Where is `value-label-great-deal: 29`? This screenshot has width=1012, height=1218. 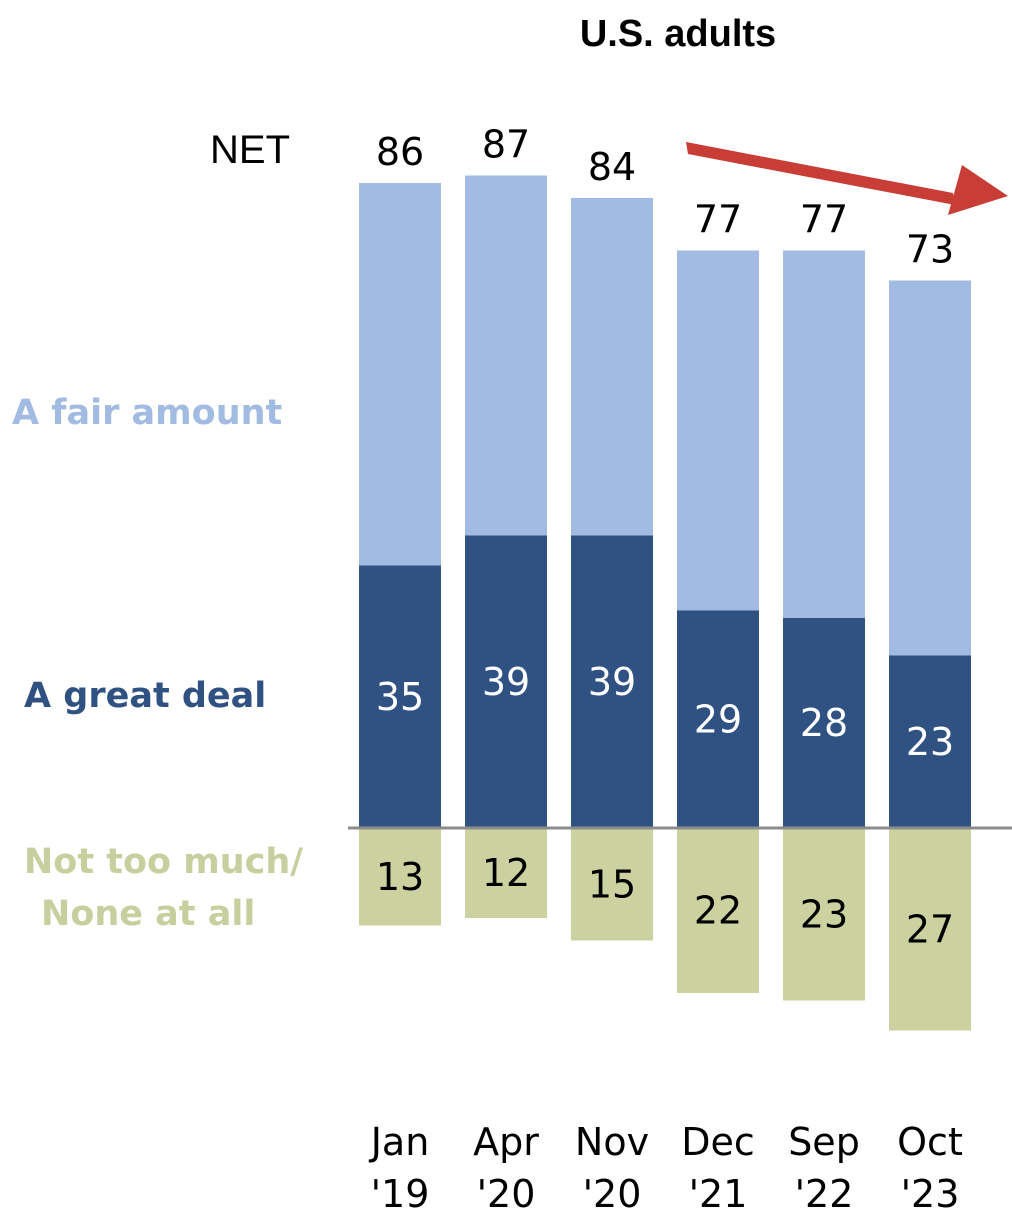
value-label-great-deal: 29 is located at coordinates (718, 719).